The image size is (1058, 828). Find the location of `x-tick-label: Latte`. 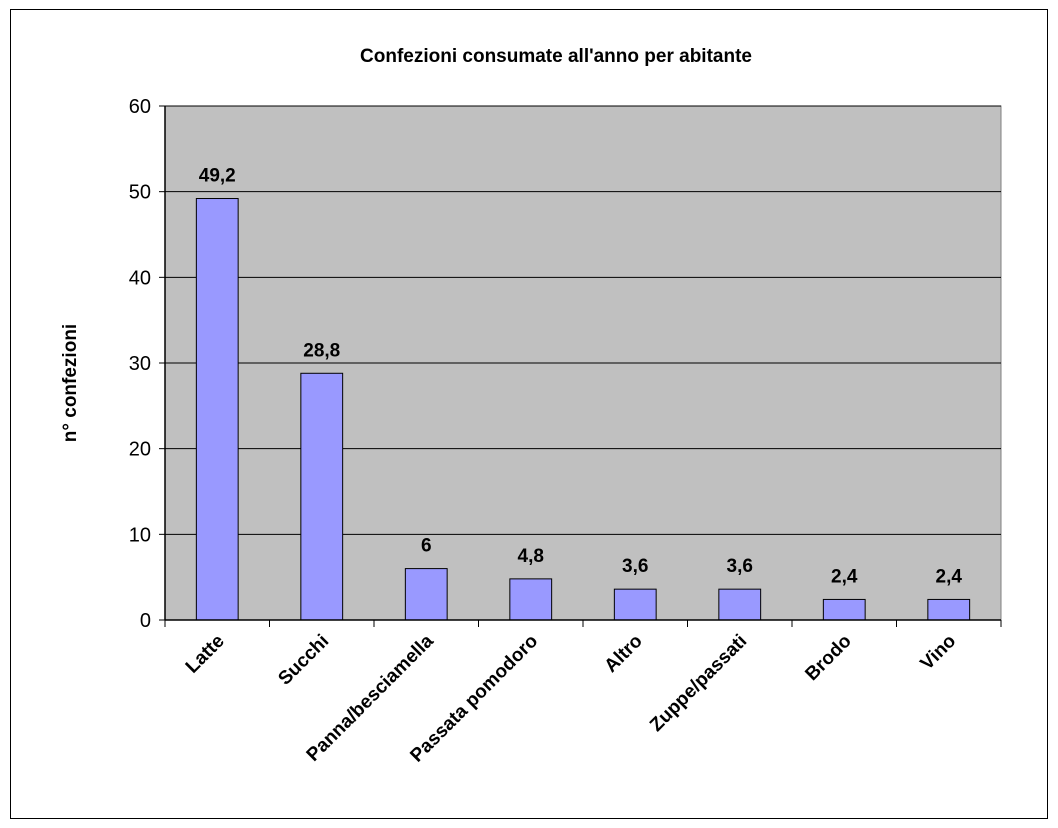

x-tick-label: Latte is located at coordinates (205, 654).